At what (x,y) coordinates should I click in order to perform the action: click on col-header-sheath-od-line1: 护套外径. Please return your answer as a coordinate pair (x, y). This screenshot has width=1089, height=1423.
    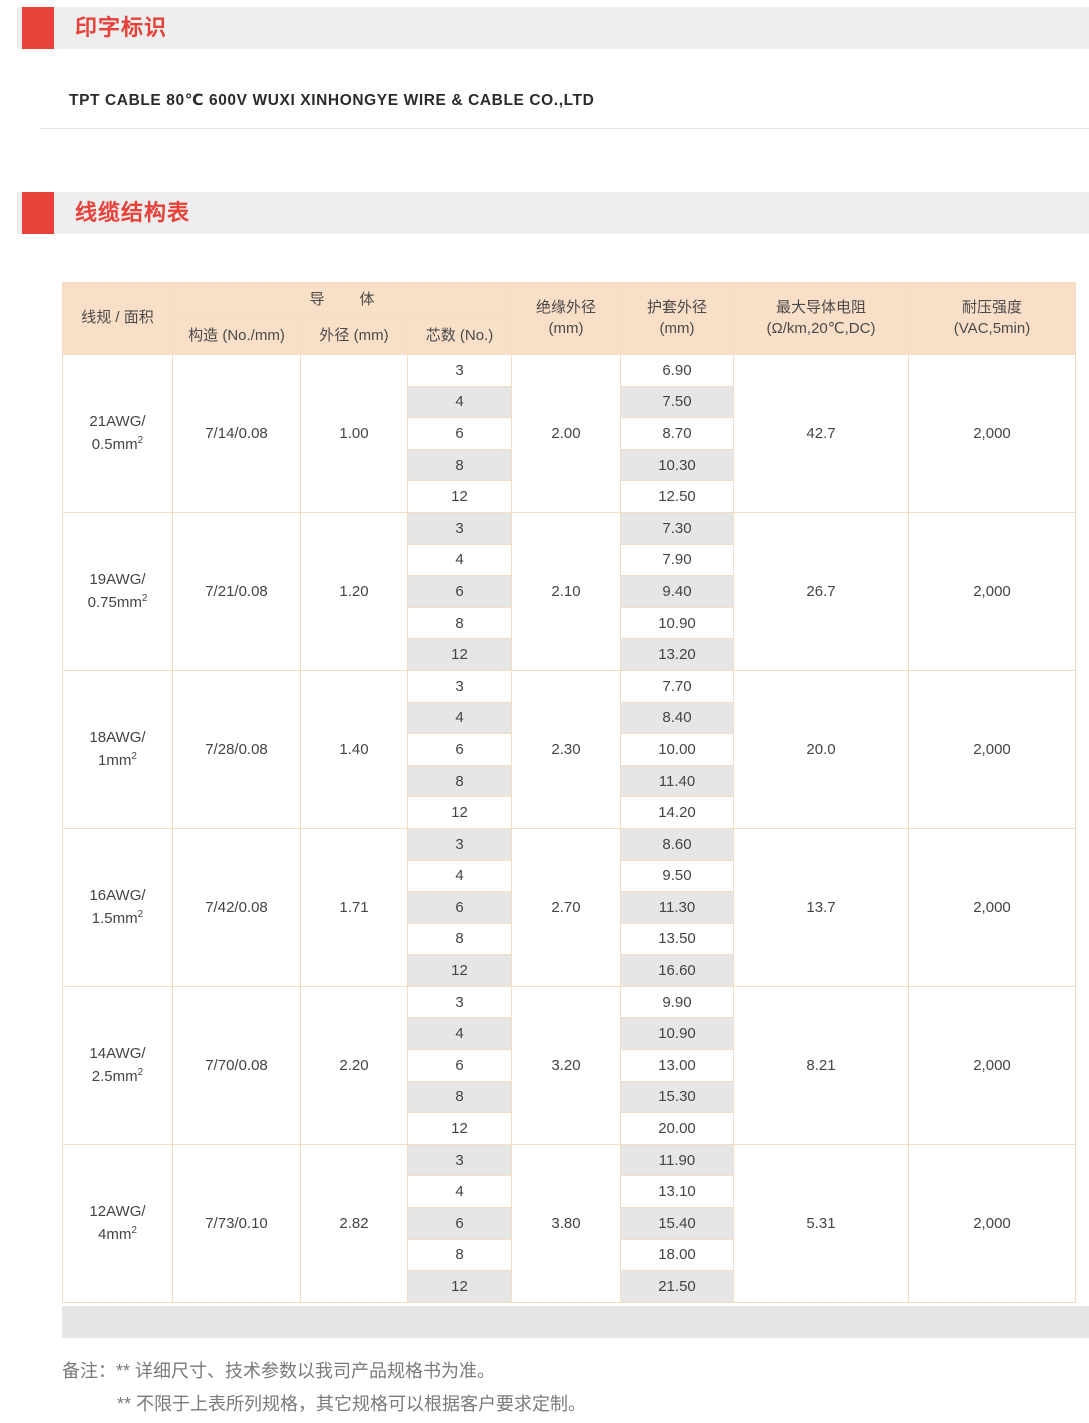
    Looking at the image, I should click on (676, 308).